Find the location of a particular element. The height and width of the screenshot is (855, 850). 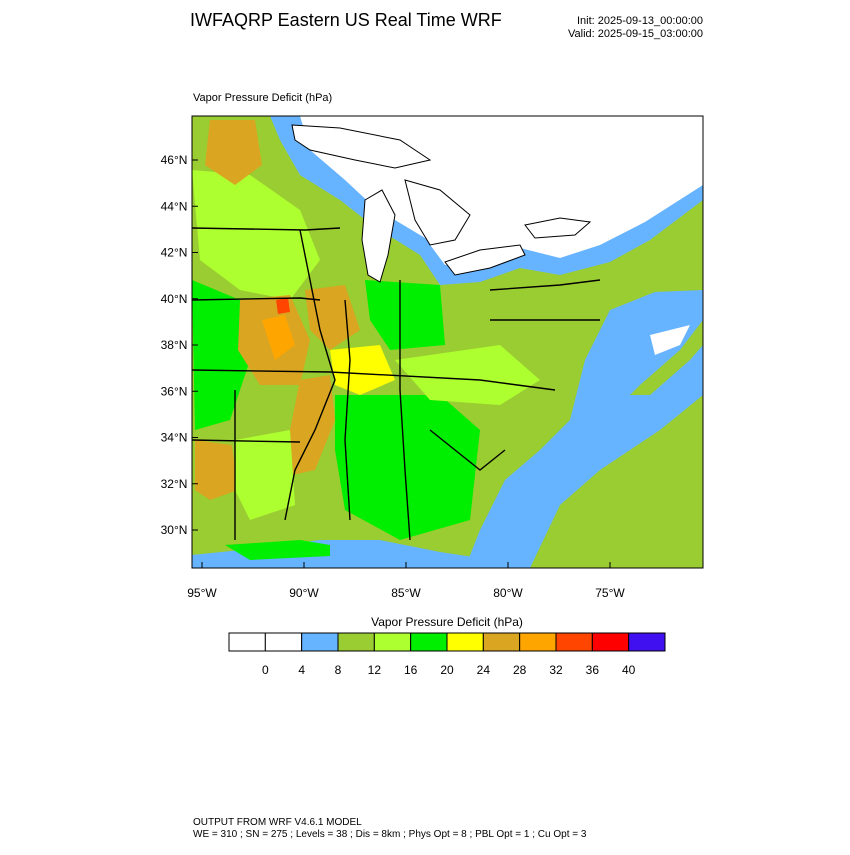

colorbar-title: Vapor Pressure Deficit (hPa) is located at coordinates (447, 622).